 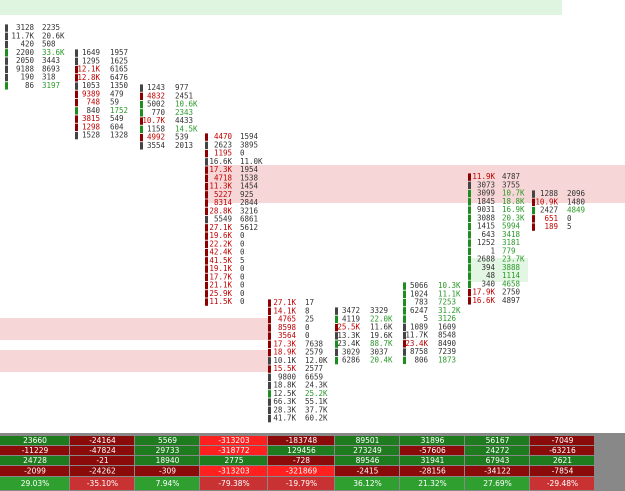 I want to click on summary-value: -35.10%, so click(x=102, y=483).